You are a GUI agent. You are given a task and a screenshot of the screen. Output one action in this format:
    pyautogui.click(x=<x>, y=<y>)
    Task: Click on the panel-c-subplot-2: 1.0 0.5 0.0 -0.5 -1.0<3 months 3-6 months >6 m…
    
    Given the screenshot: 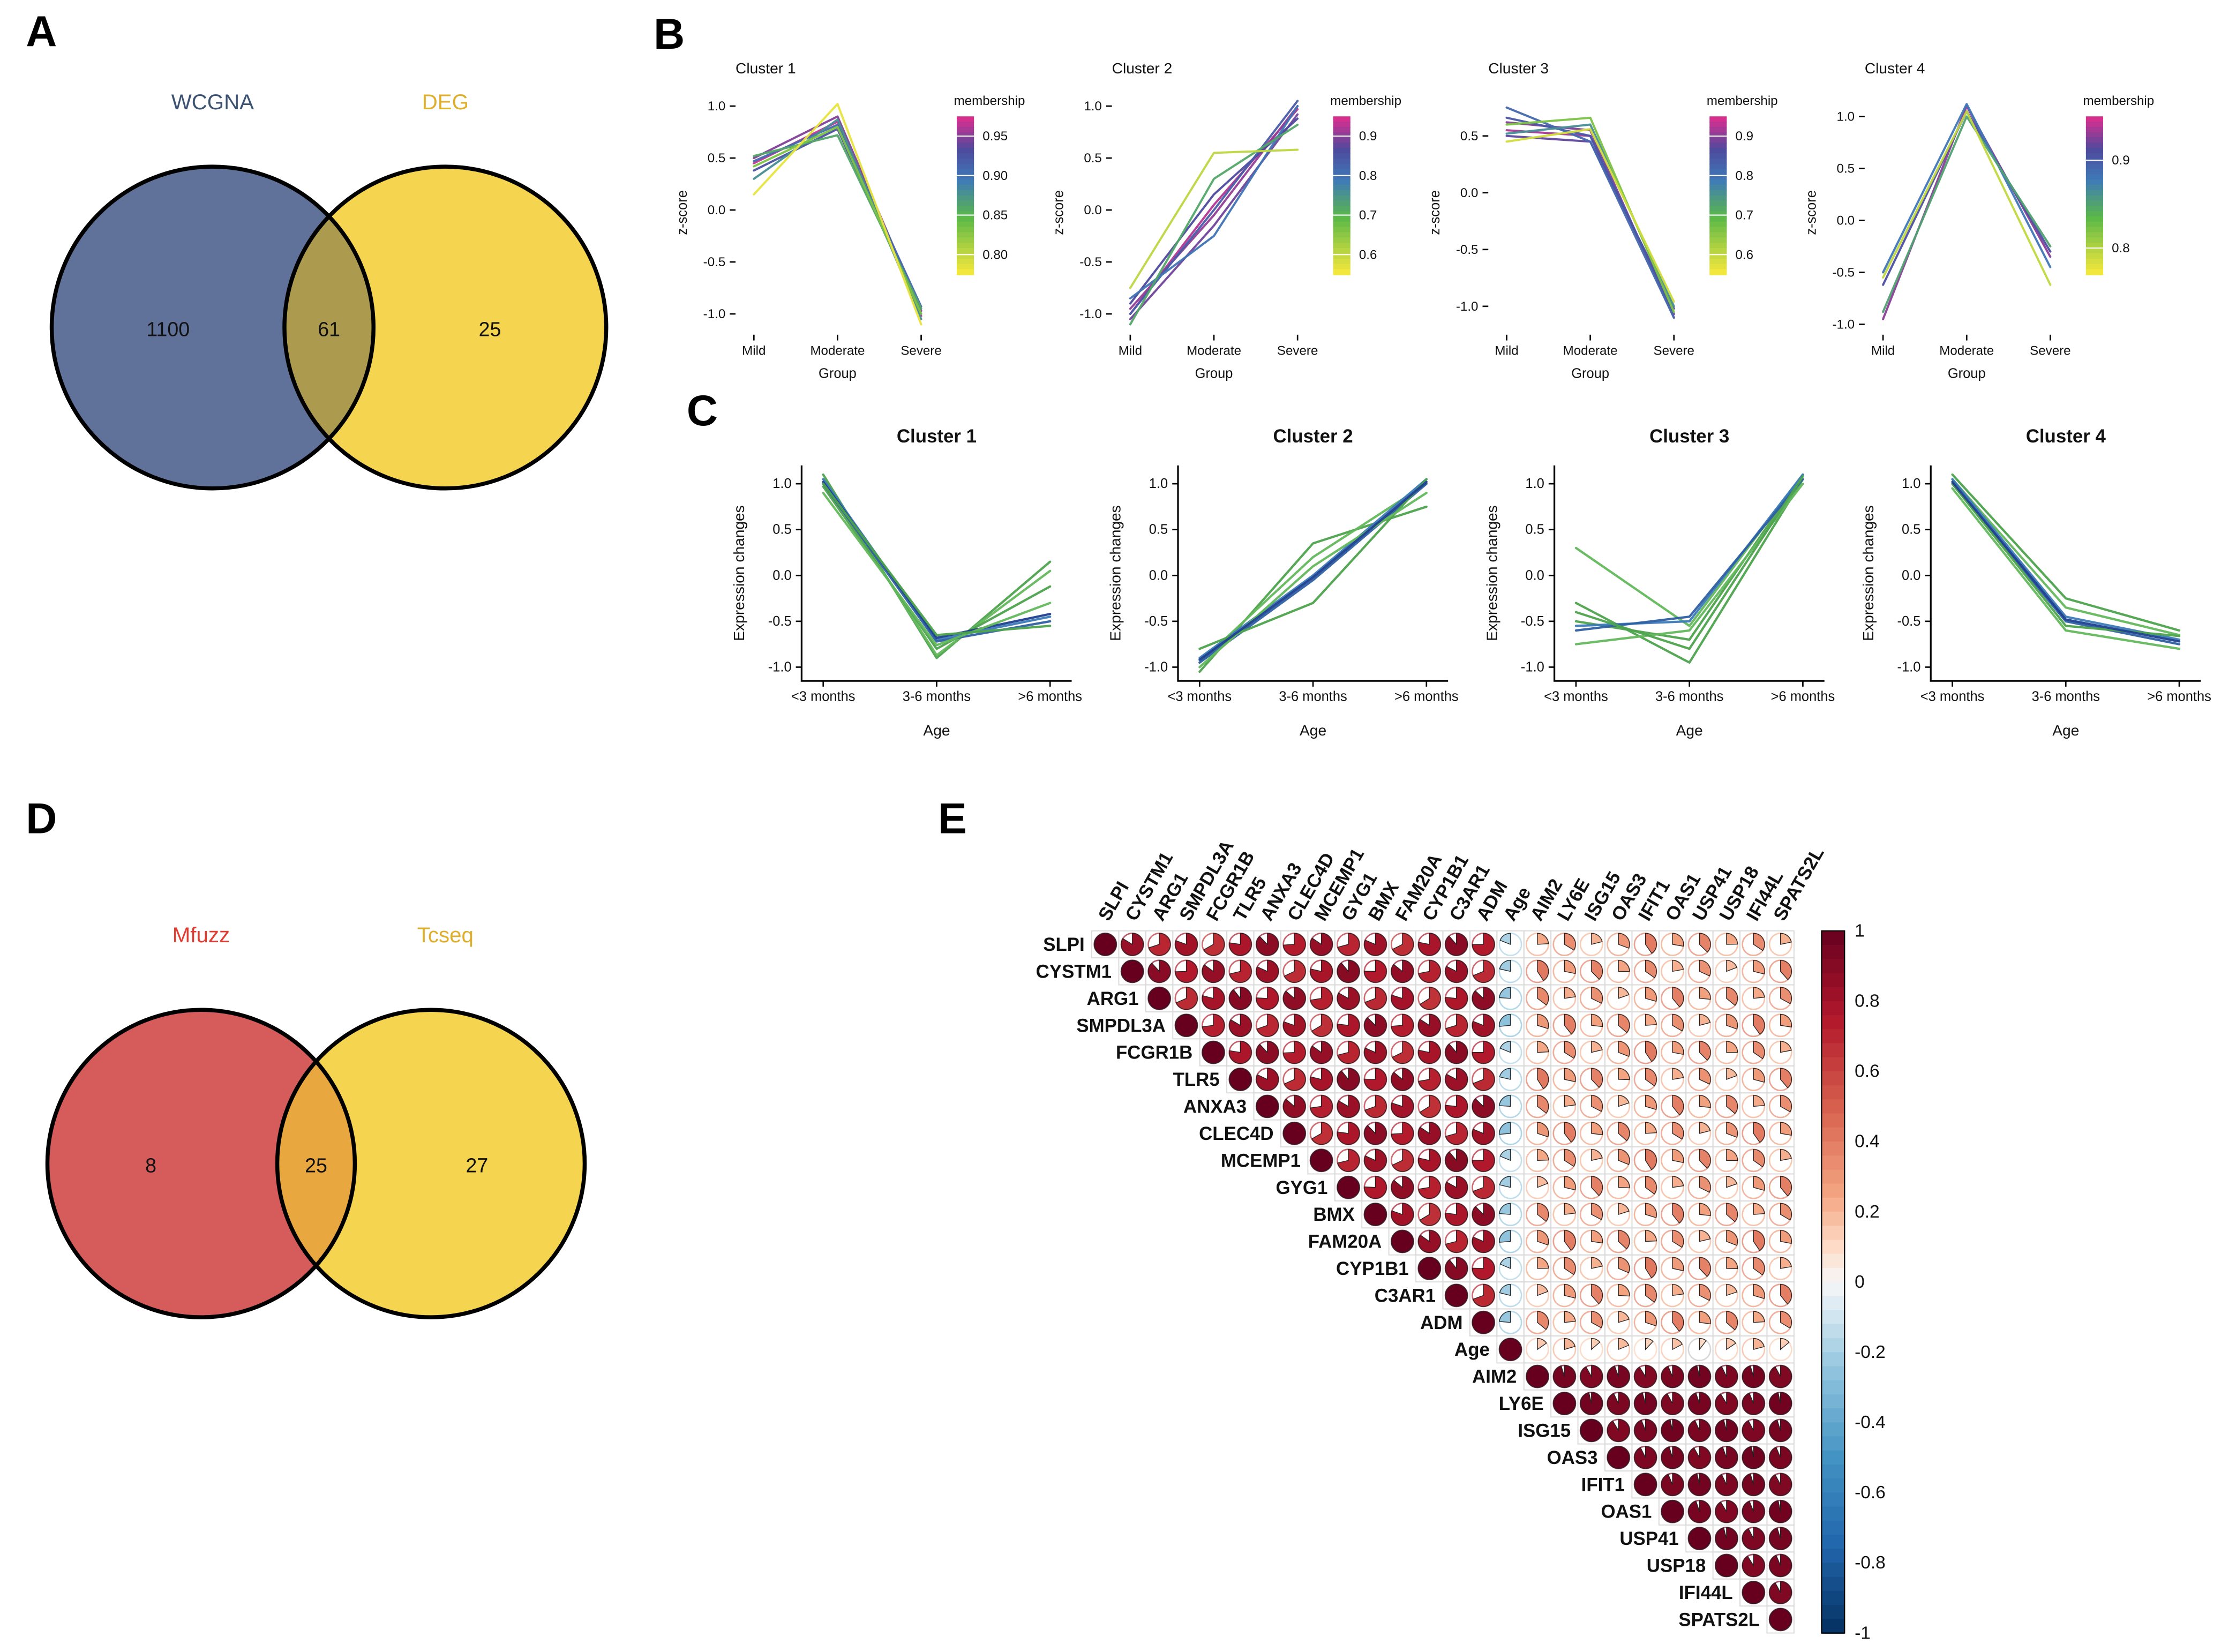 What is the action you would take?
    pyautogui.click(x=1283, y=582)
    